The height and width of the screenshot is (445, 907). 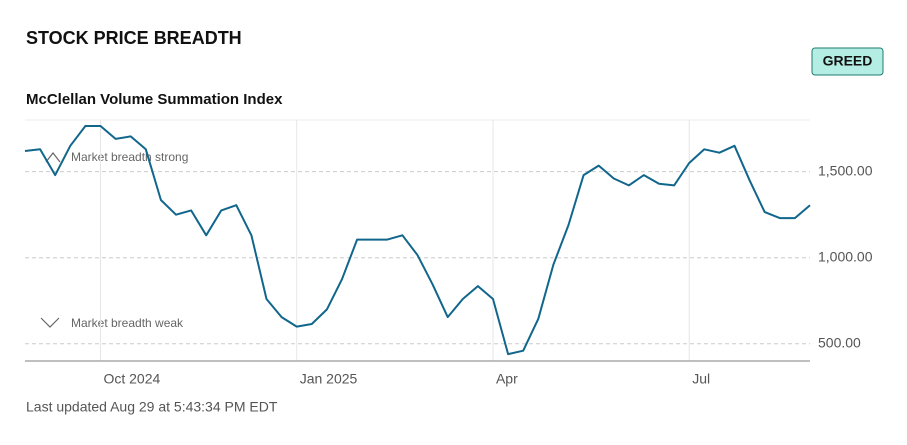 I want to click on weak-icon, so click(x=50, y=322).